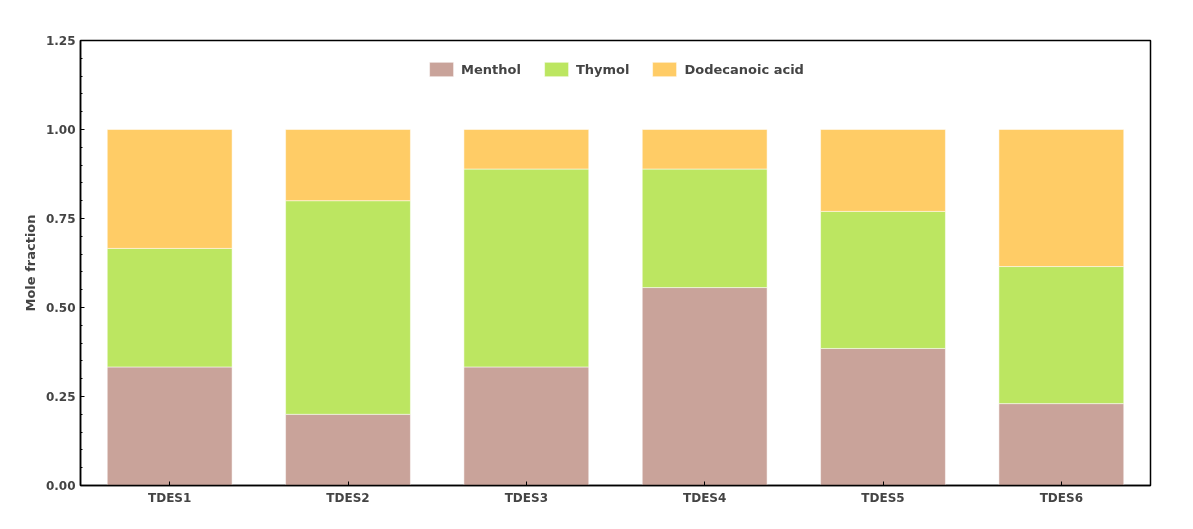 The image size is (1193, 529). I want to click on x-tick-label: TDES6, so click(1061, 497).